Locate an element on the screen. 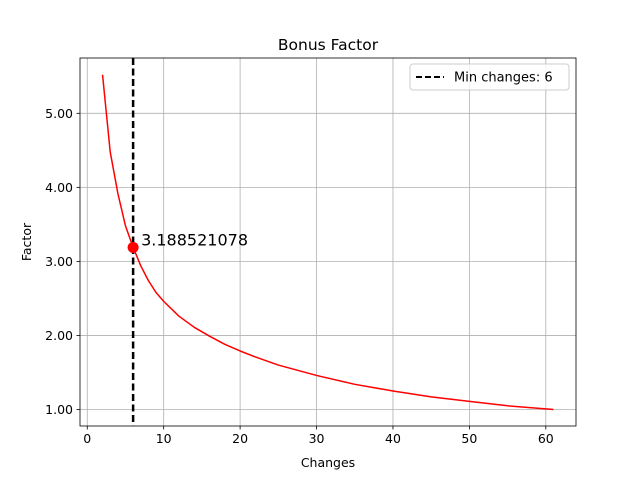 This screenshot has width=640, height=480. y-tick-label: 1.00 is located at coordinates (59, 409).